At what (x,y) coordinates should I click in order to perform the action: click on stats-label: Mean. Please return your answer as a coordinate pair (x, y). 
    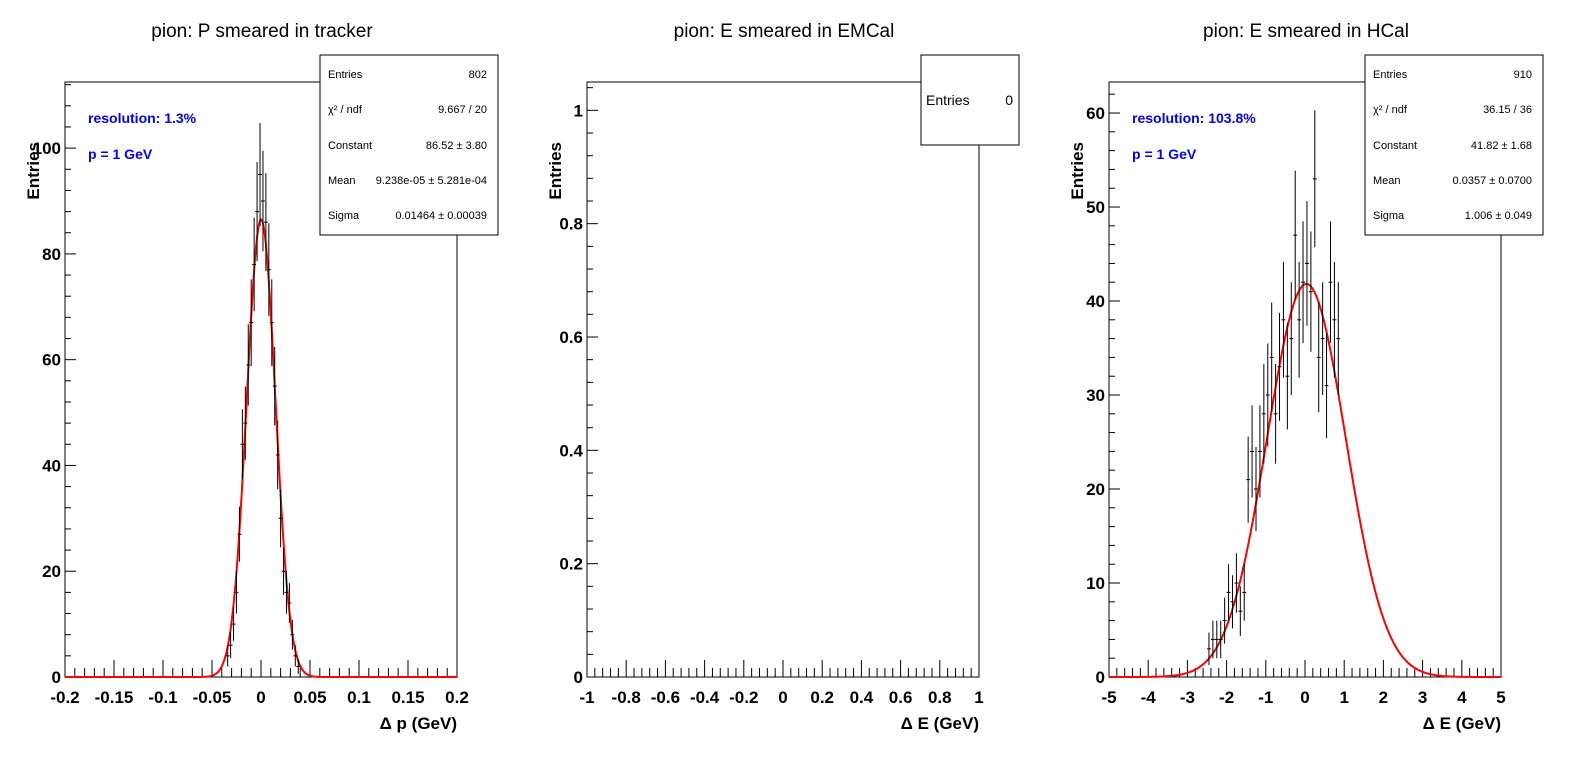
    Looking at the image, I should click on (342, 181).